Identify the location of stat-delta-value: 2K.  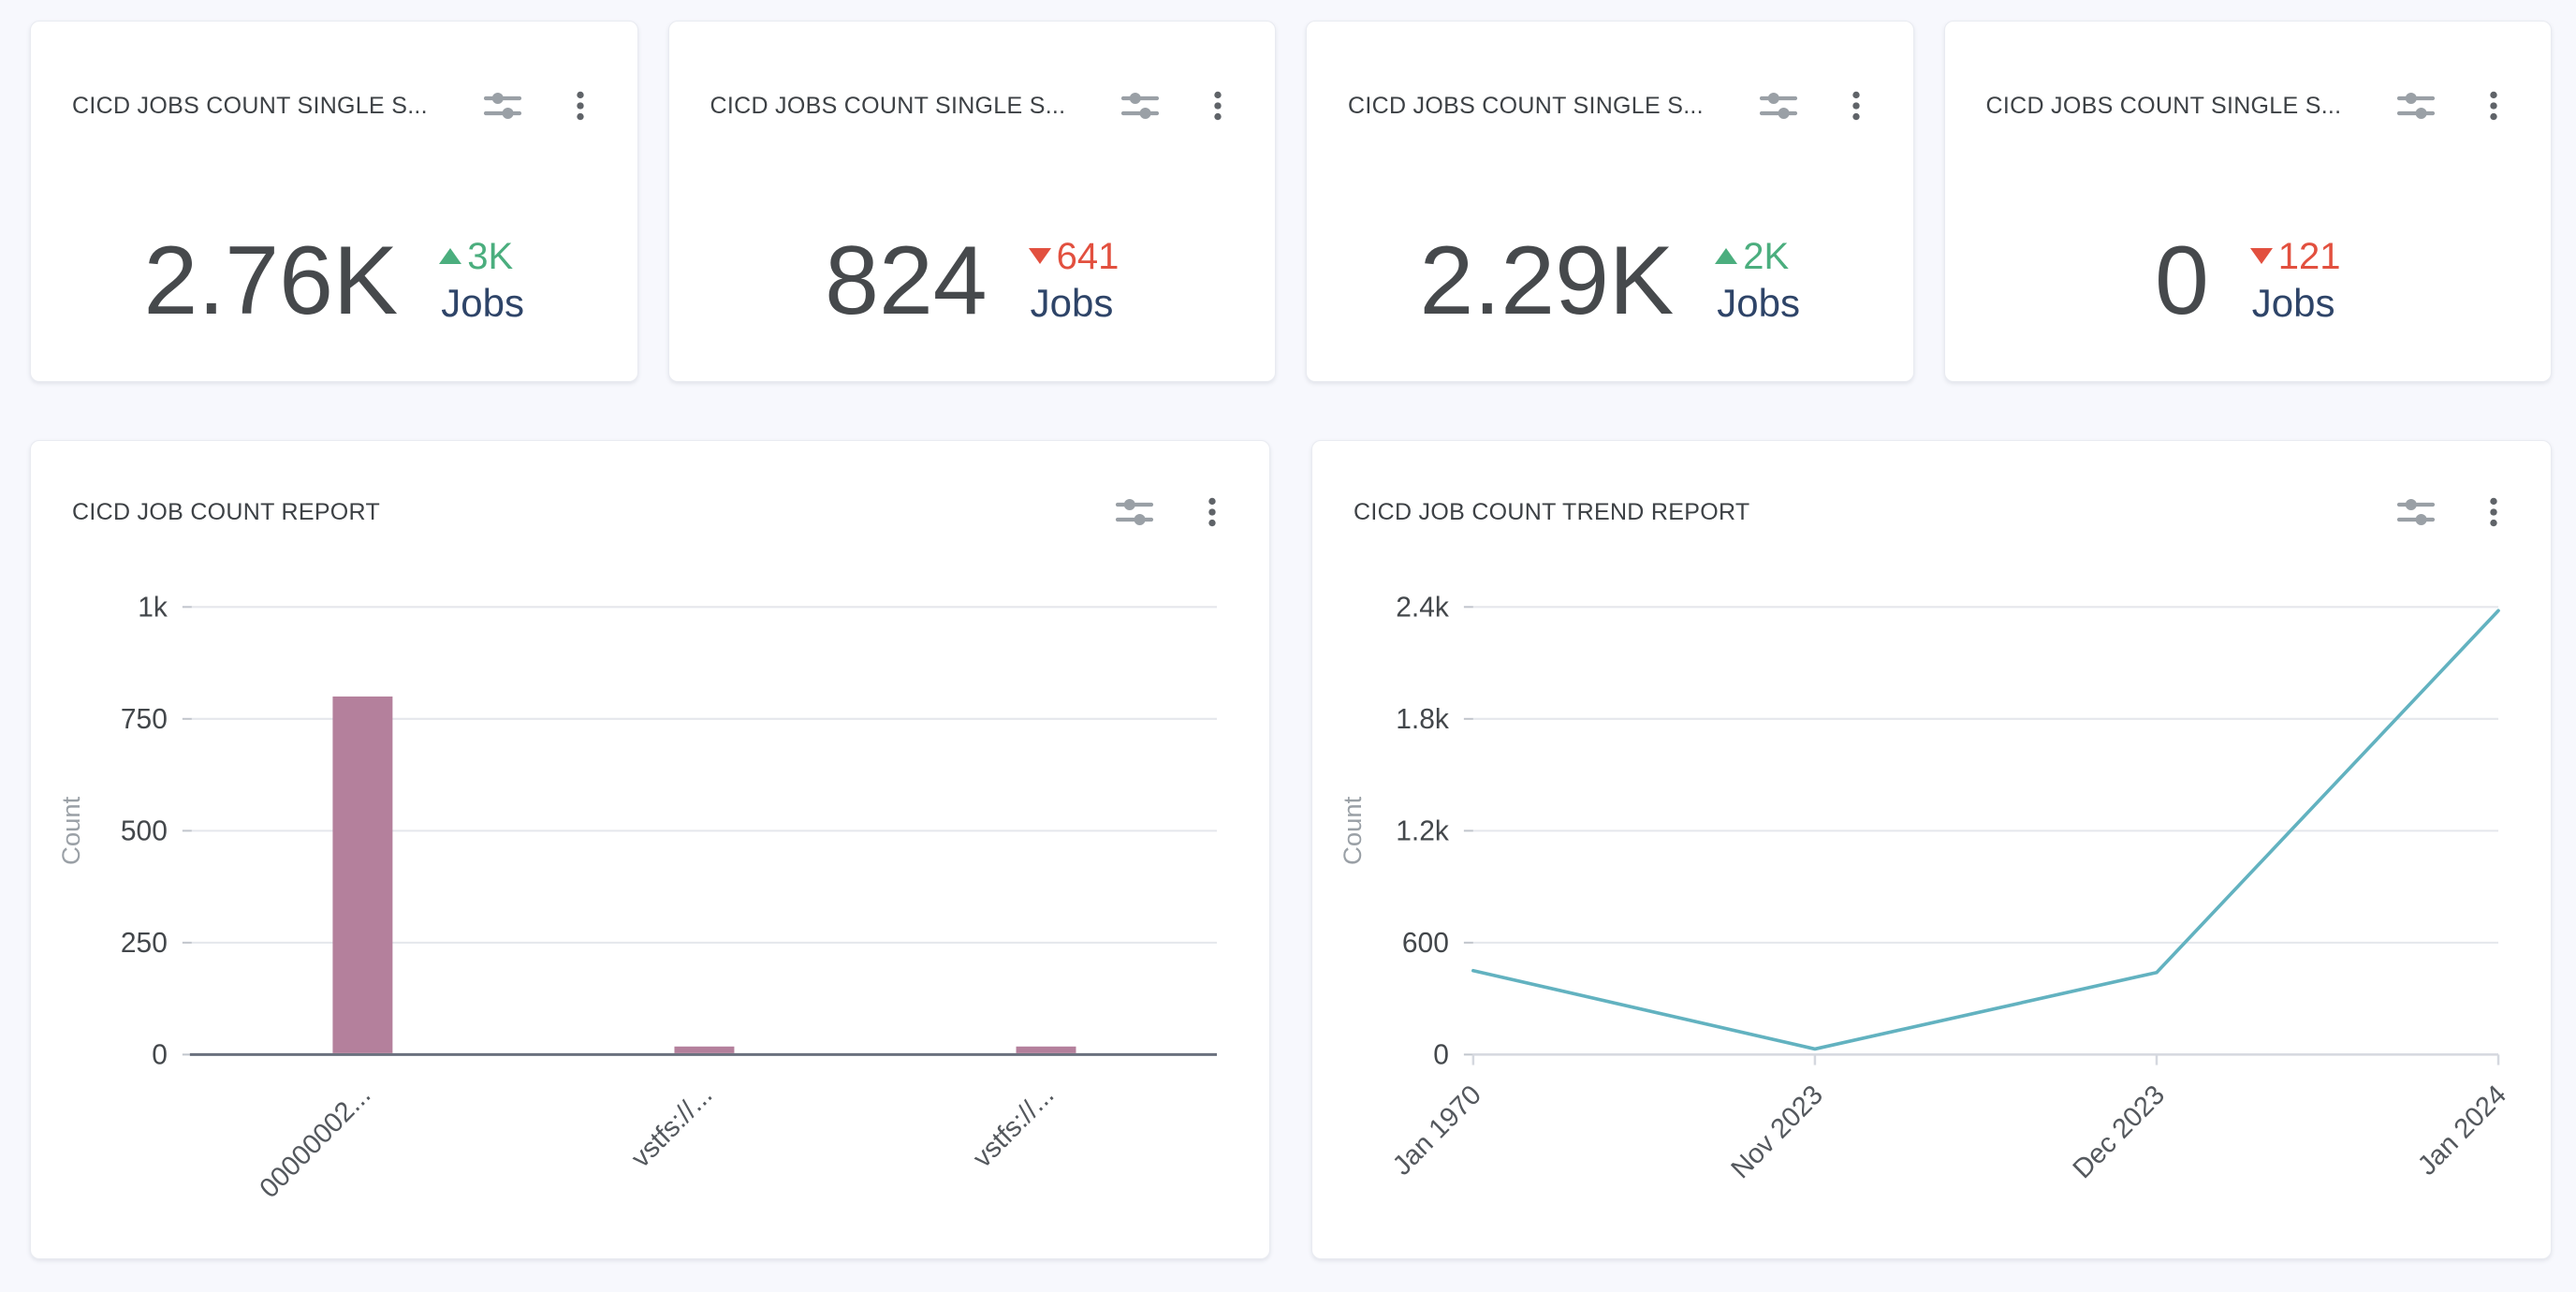
(1766, 256).